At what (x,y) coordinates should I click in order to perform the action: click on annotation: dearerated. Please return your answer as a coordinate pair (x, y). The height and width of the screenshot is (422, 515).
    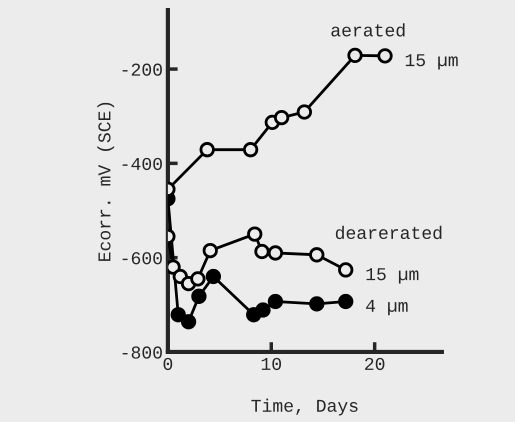
    Looking at the image, I should click on (389, 233).